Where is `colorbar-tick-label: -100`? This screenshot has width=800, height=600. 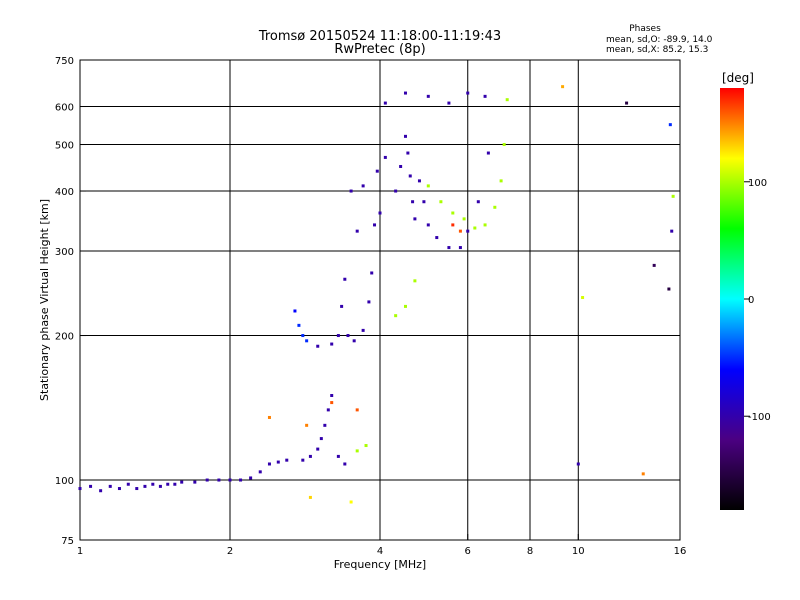
colorbar-tick-label: -100 is located at coordinates (759, 417).